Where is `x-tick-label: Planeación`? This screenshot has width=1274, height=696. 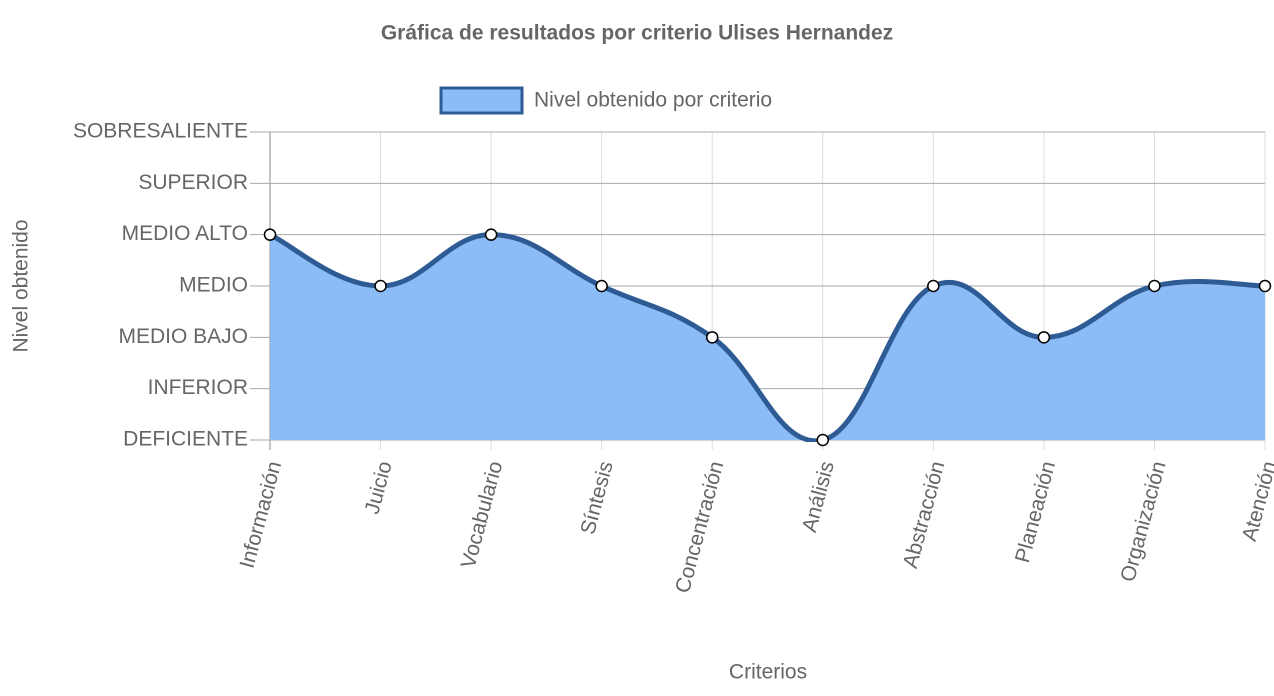 x-tick-label: Planeación is located at coordinates (1035, 512).